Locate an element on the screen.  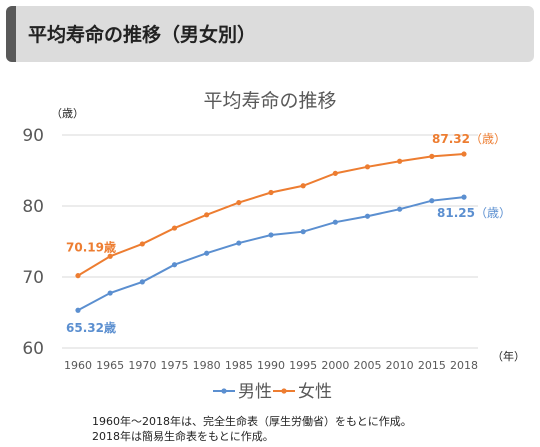
legend-marker-male is located at coordinates (224, 391).